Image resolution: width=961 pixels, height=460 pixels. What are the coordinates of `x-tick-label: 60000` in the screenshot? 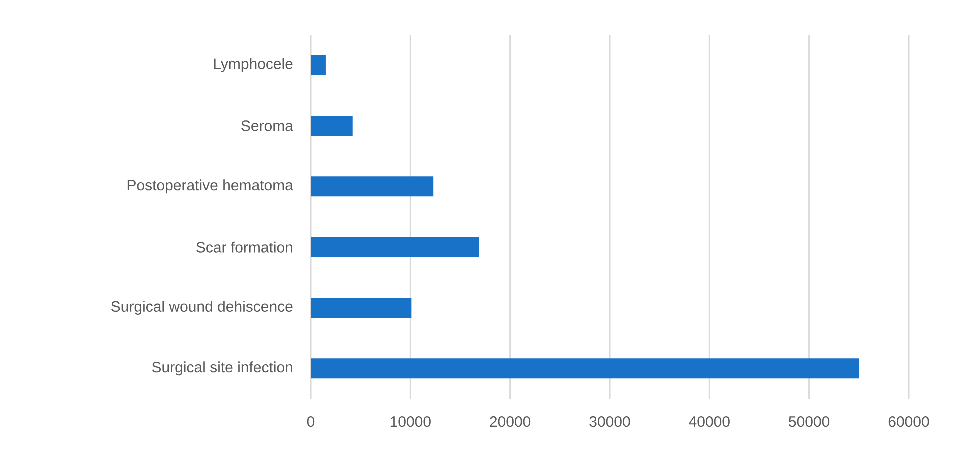 It's located at (909, 422).